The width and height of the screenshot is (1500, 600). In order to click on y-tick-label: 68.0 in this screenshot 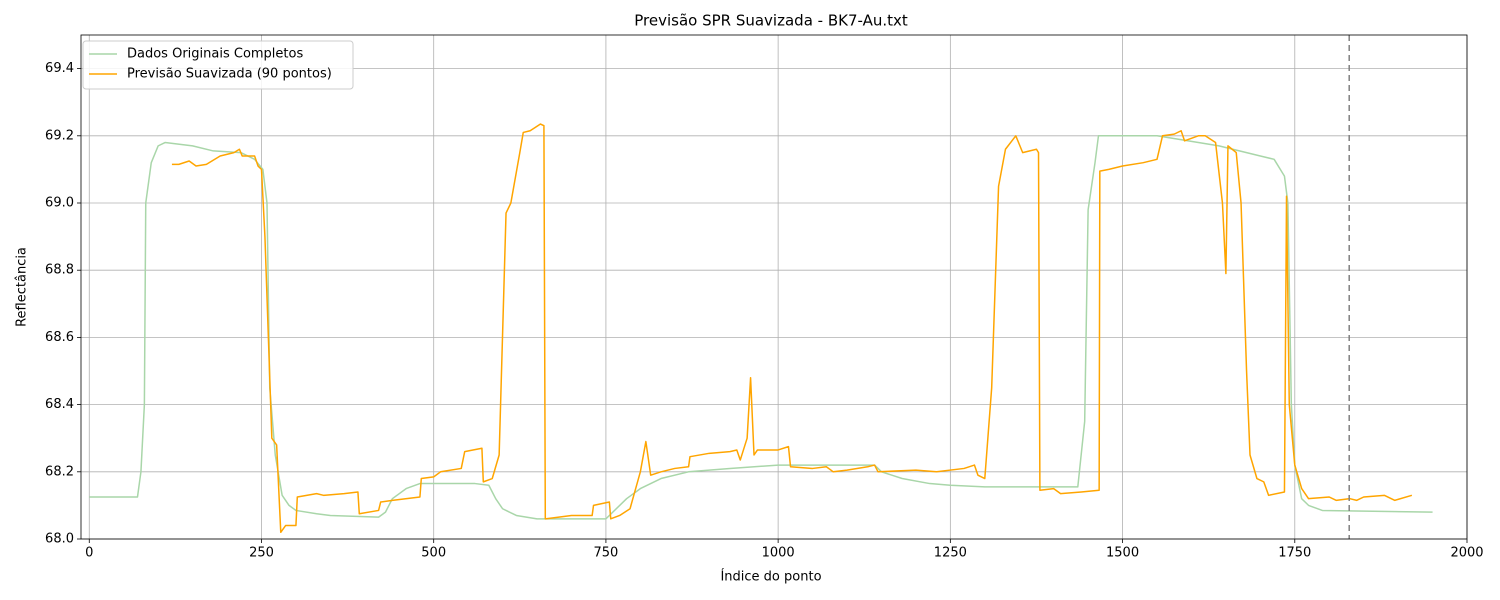, I will do `click(59, 539)`.